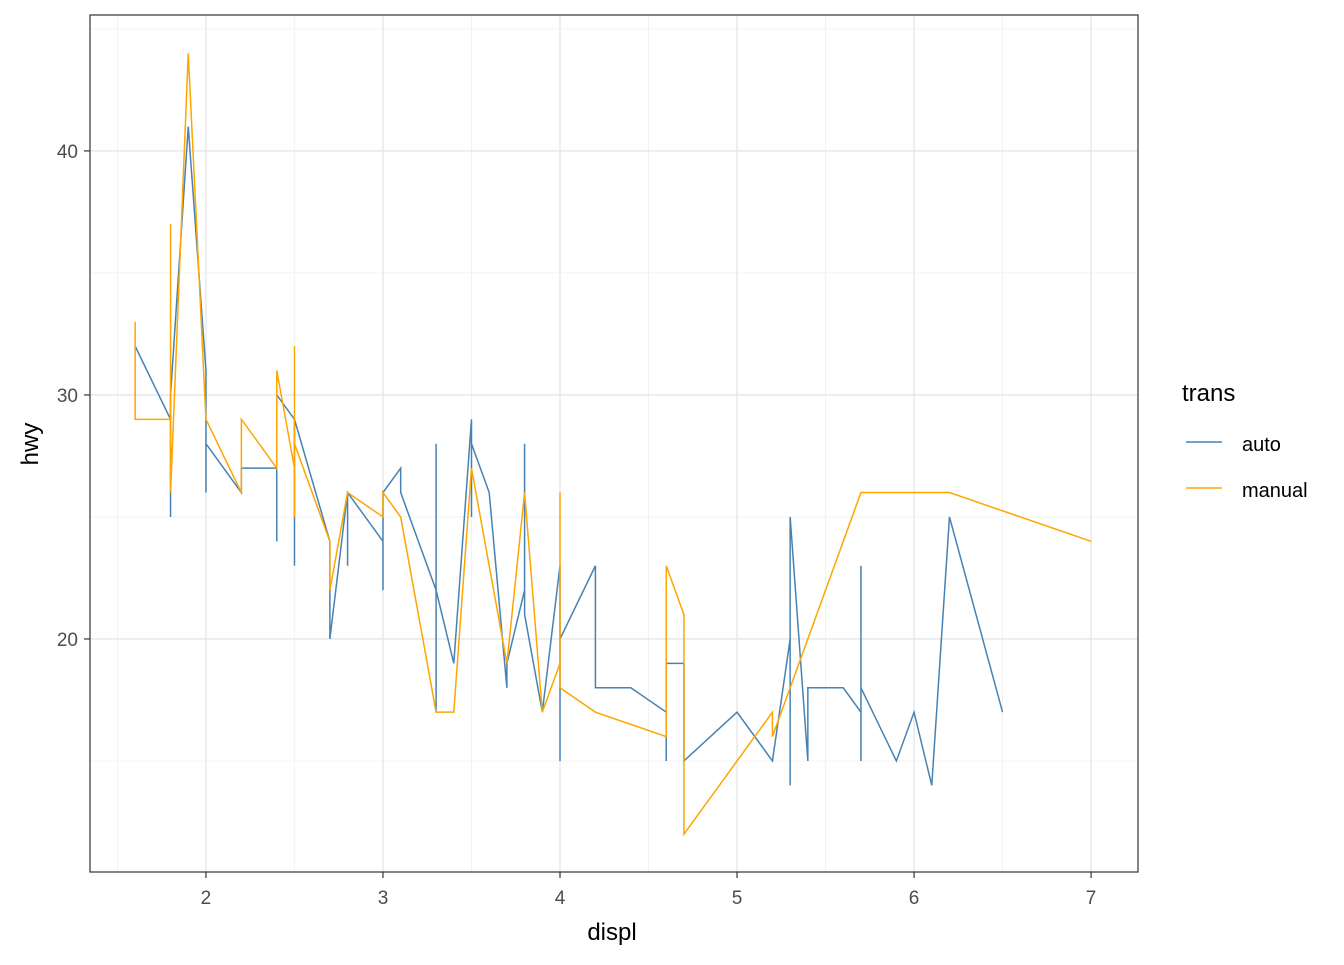 The width and height of the screenshot is (1344, 965). I want to click on legend: trans auto manual, so click(1245, 441).